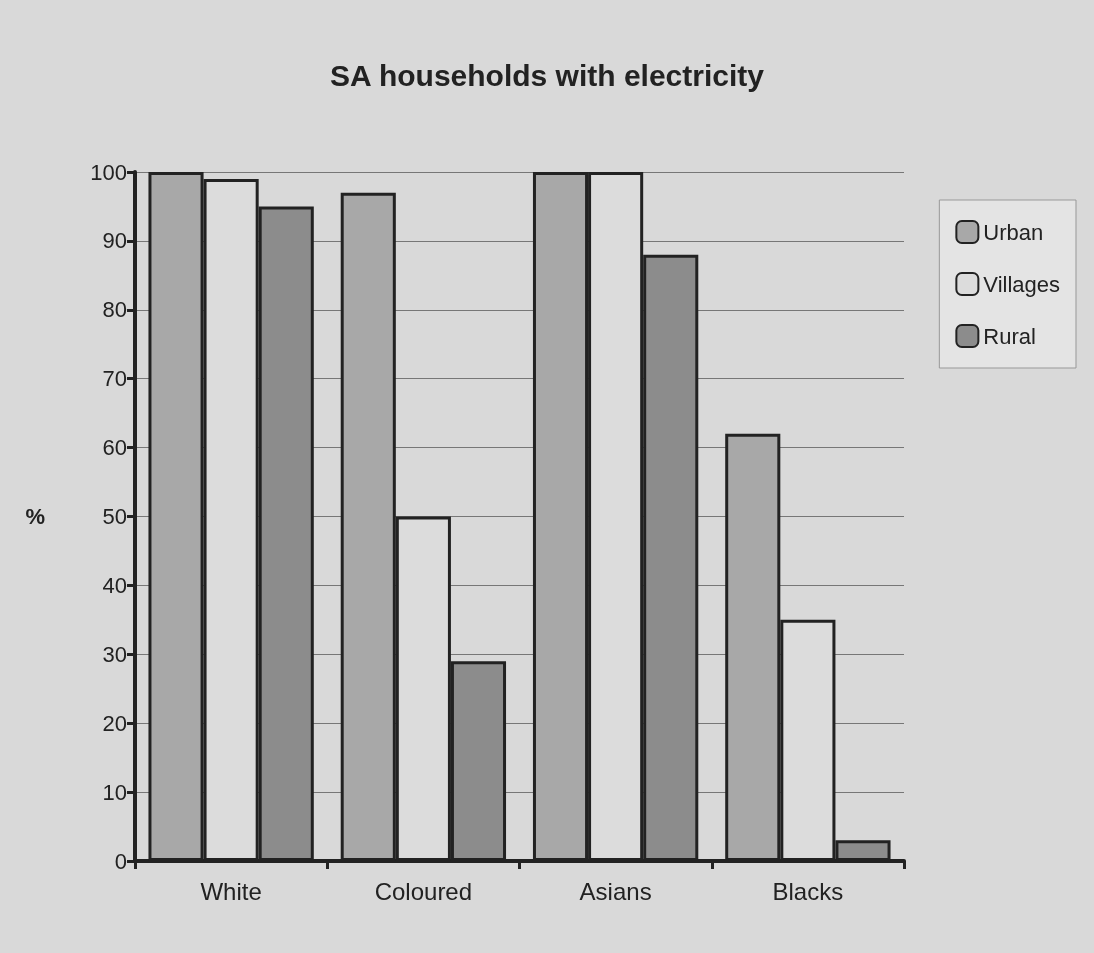  Describe the element at coordinates (35, 516) in the screenshot. I see `y-axis-title: %` at that location.